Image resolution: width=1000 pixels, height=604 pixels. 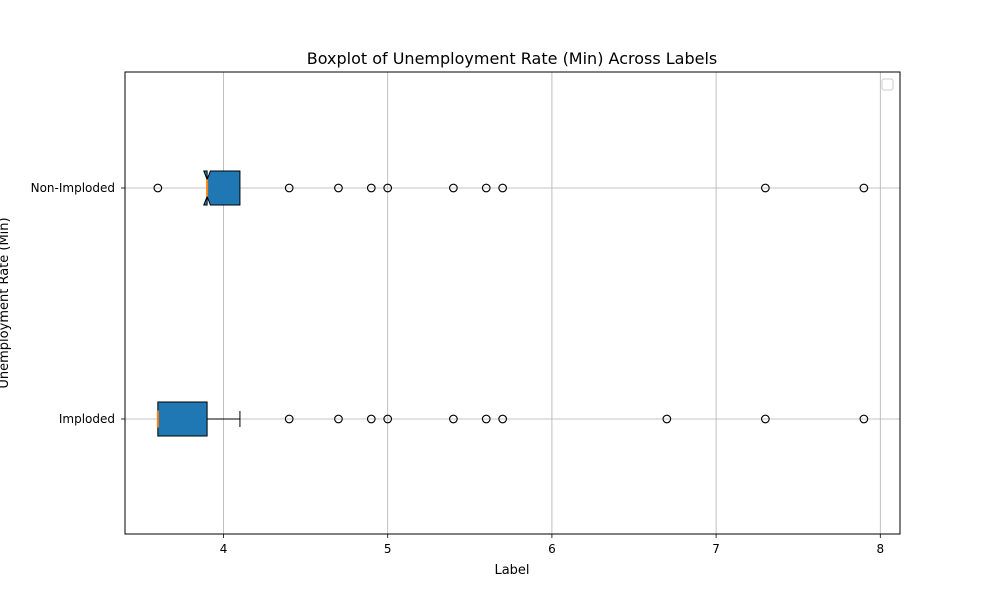 What do you see at coordinates (388, 549) in the screenshot?
I see `x-tick-label: 5` at bounding box center [388, 549].